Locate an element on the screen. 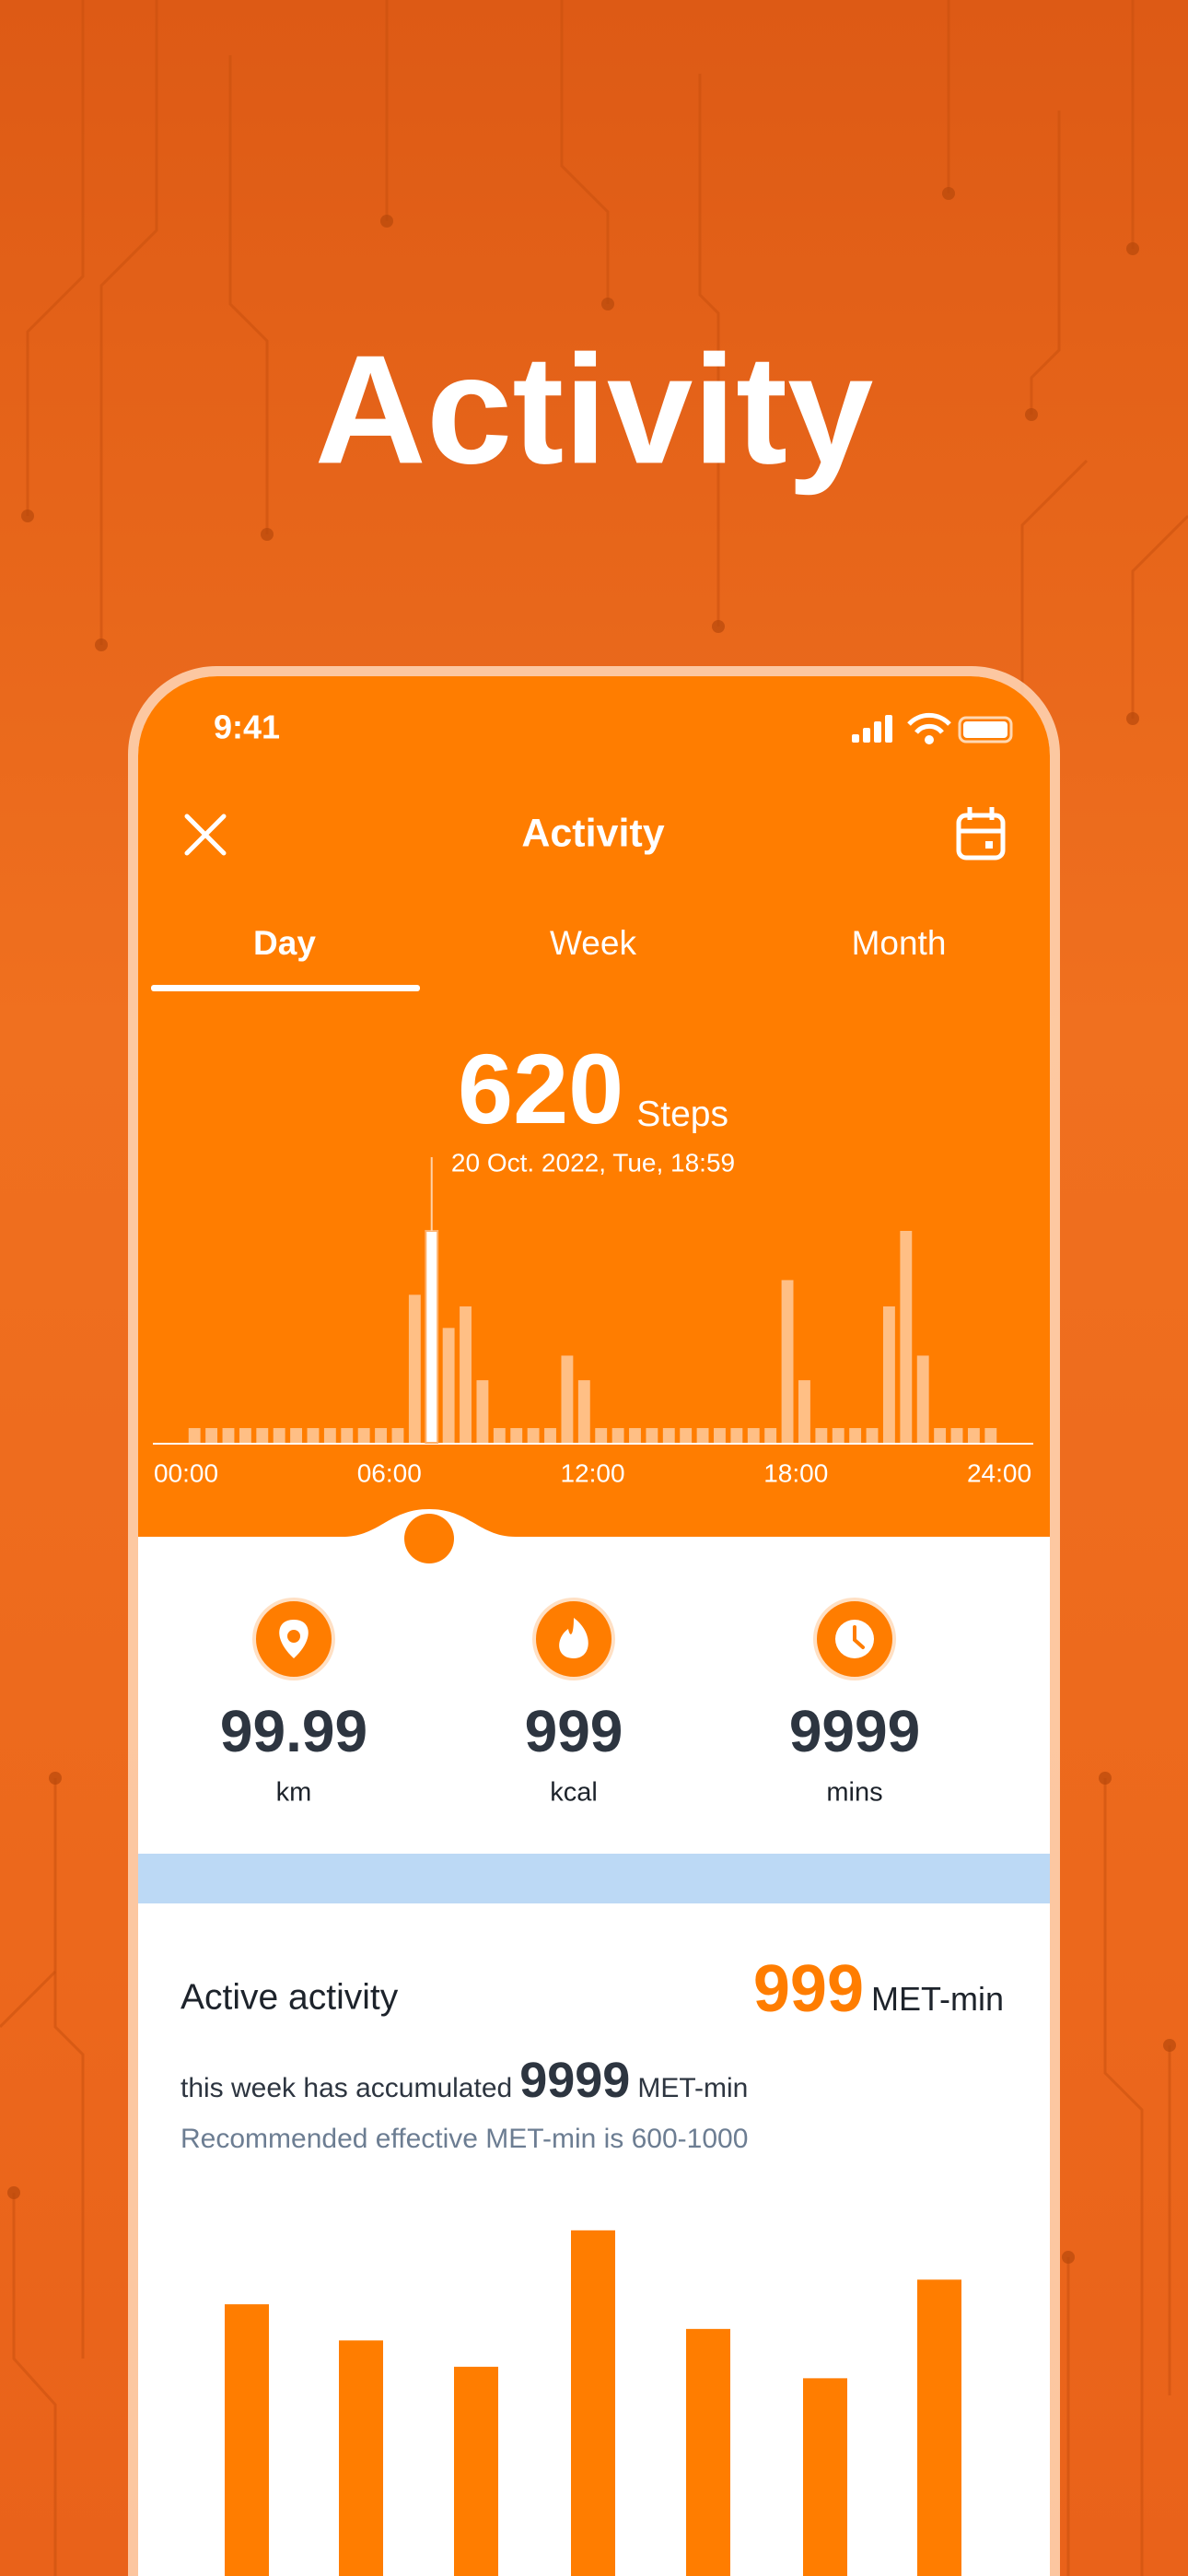 The height and width of the screenshot is (2576, 1188). week-summary: this week has accumulated 9999 MET-min is located at coordinates (464, 2080).